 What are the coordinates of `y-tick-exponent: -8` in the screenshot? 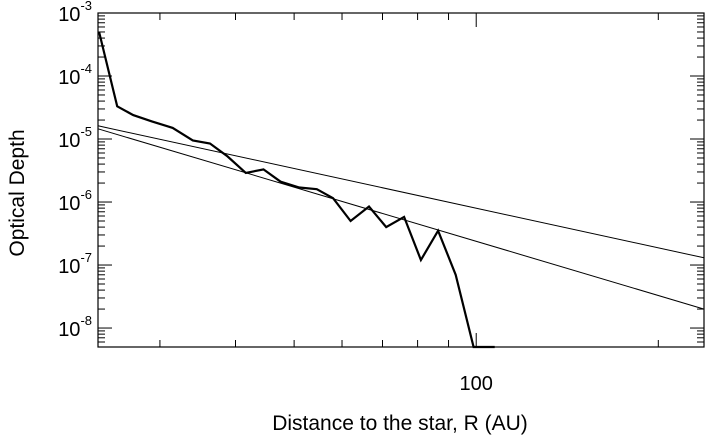 It's located at (86, 320).